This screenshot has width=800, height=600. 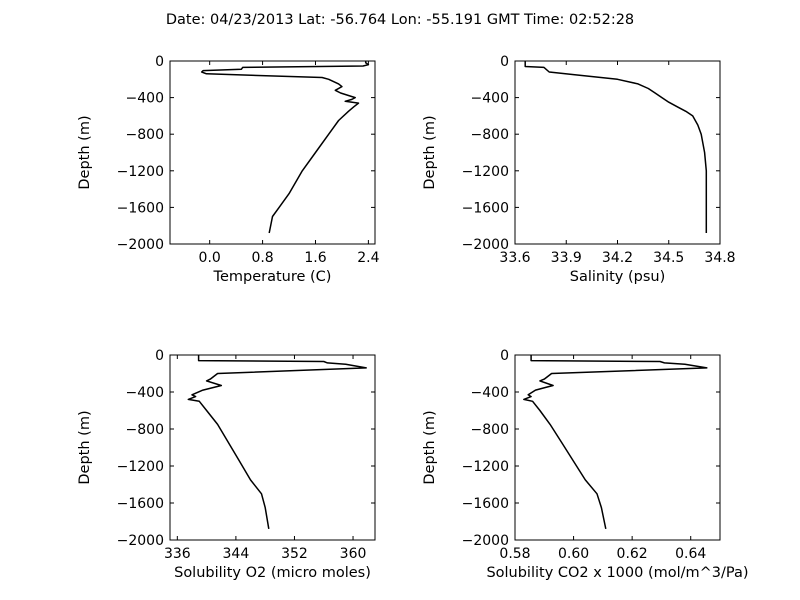 I want to click on temperature-ytick-label: −1200, so click(x=140, y=172).